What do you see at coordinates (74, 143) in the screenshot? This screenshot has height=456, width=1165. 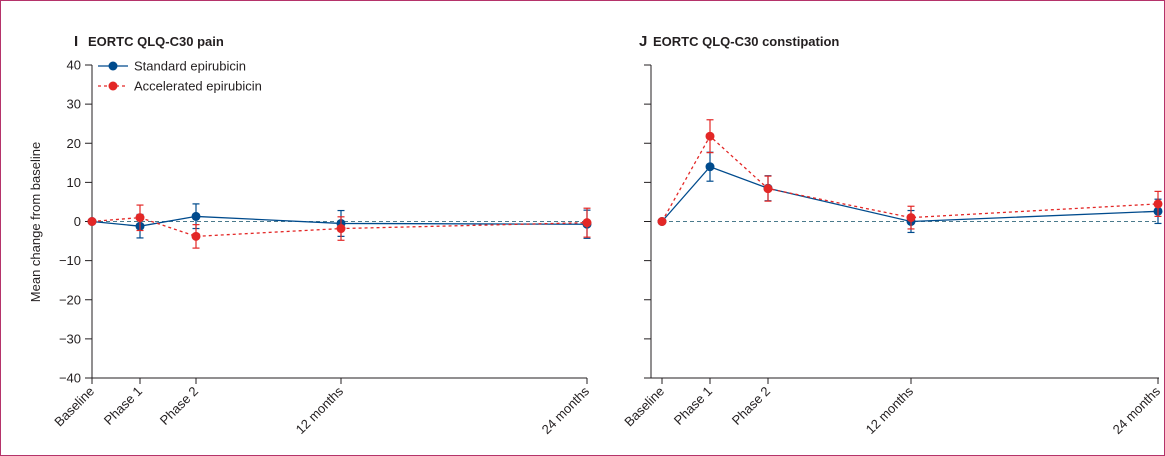 I see `y-tick-label: 20` at bounding box center [74, 143].